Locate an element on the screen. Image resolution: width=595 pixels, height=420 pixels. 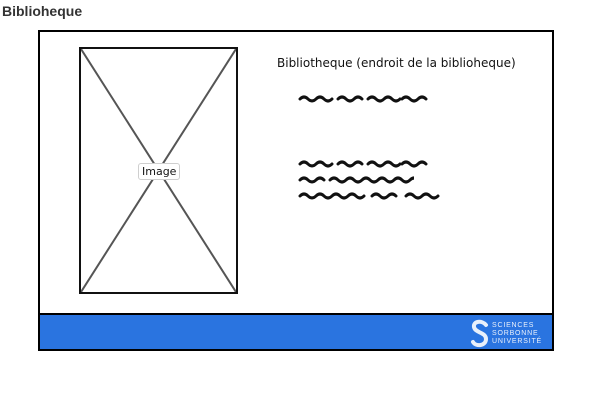
image-placeholder-label: Image is located at coordinates (159, 171).